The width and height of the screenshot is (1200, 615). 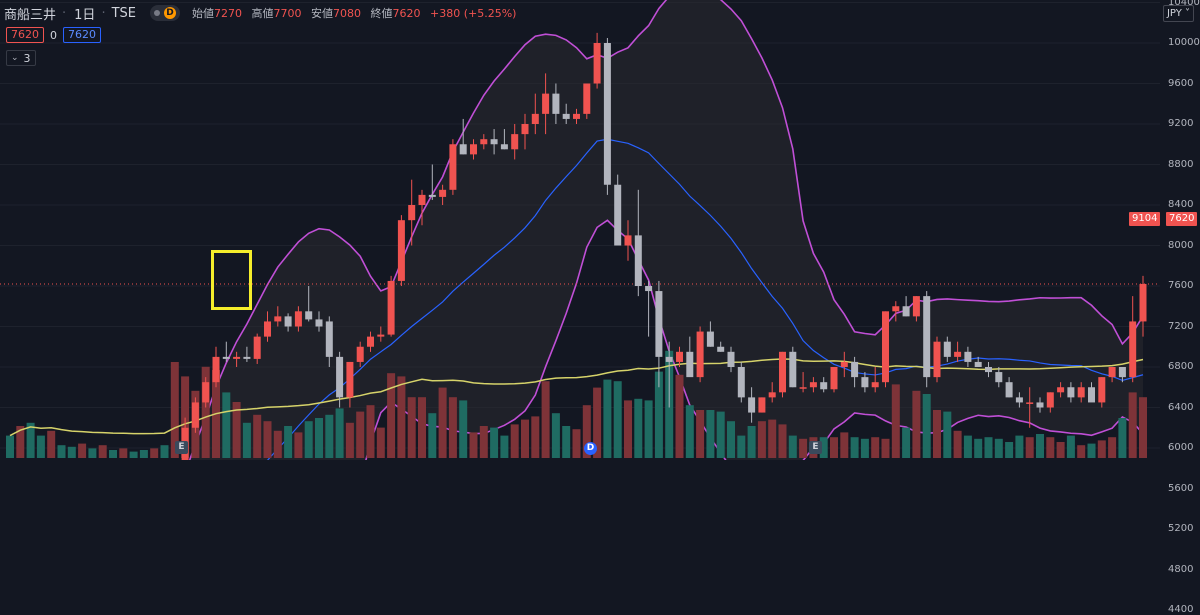 I want to click on price-axis-label: 8800, so click(x=1181, y=164).